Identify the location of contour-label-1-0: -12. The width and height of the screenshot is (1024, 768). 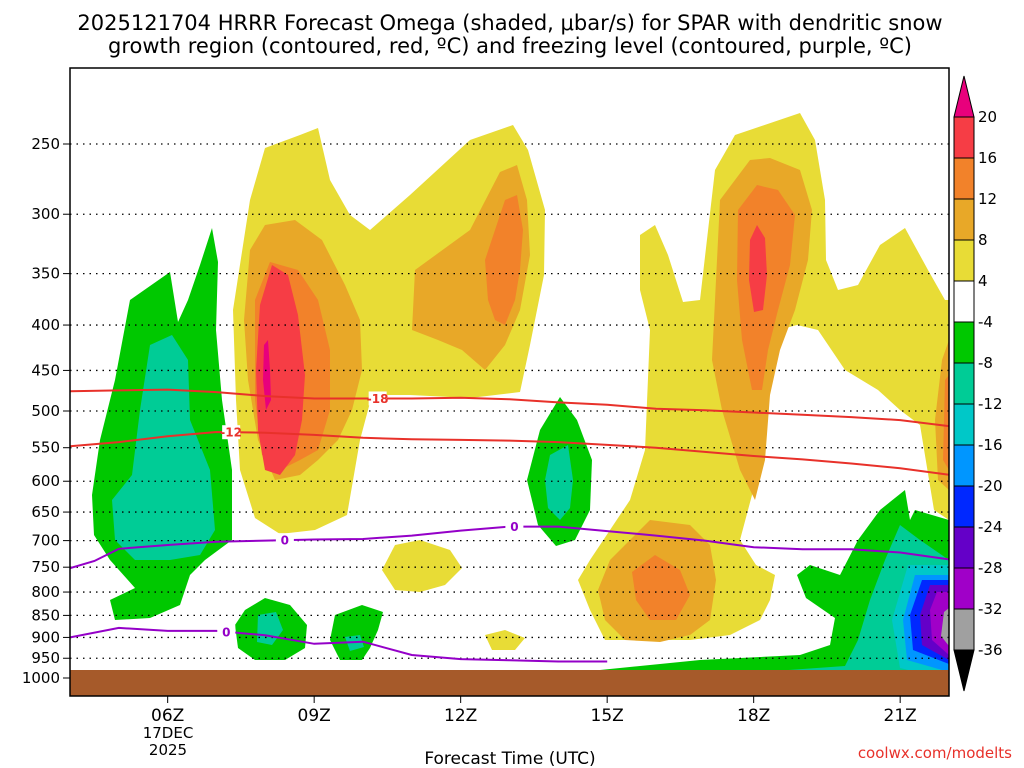
(231, 433).